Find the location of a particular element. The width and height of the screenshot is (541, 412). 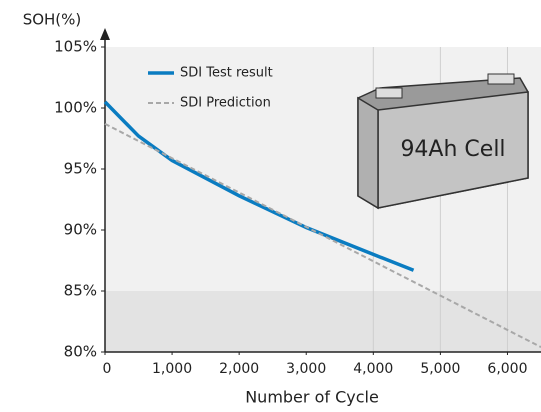

x-axis-title: Number of Cycle is located at coordinates (312, 397).